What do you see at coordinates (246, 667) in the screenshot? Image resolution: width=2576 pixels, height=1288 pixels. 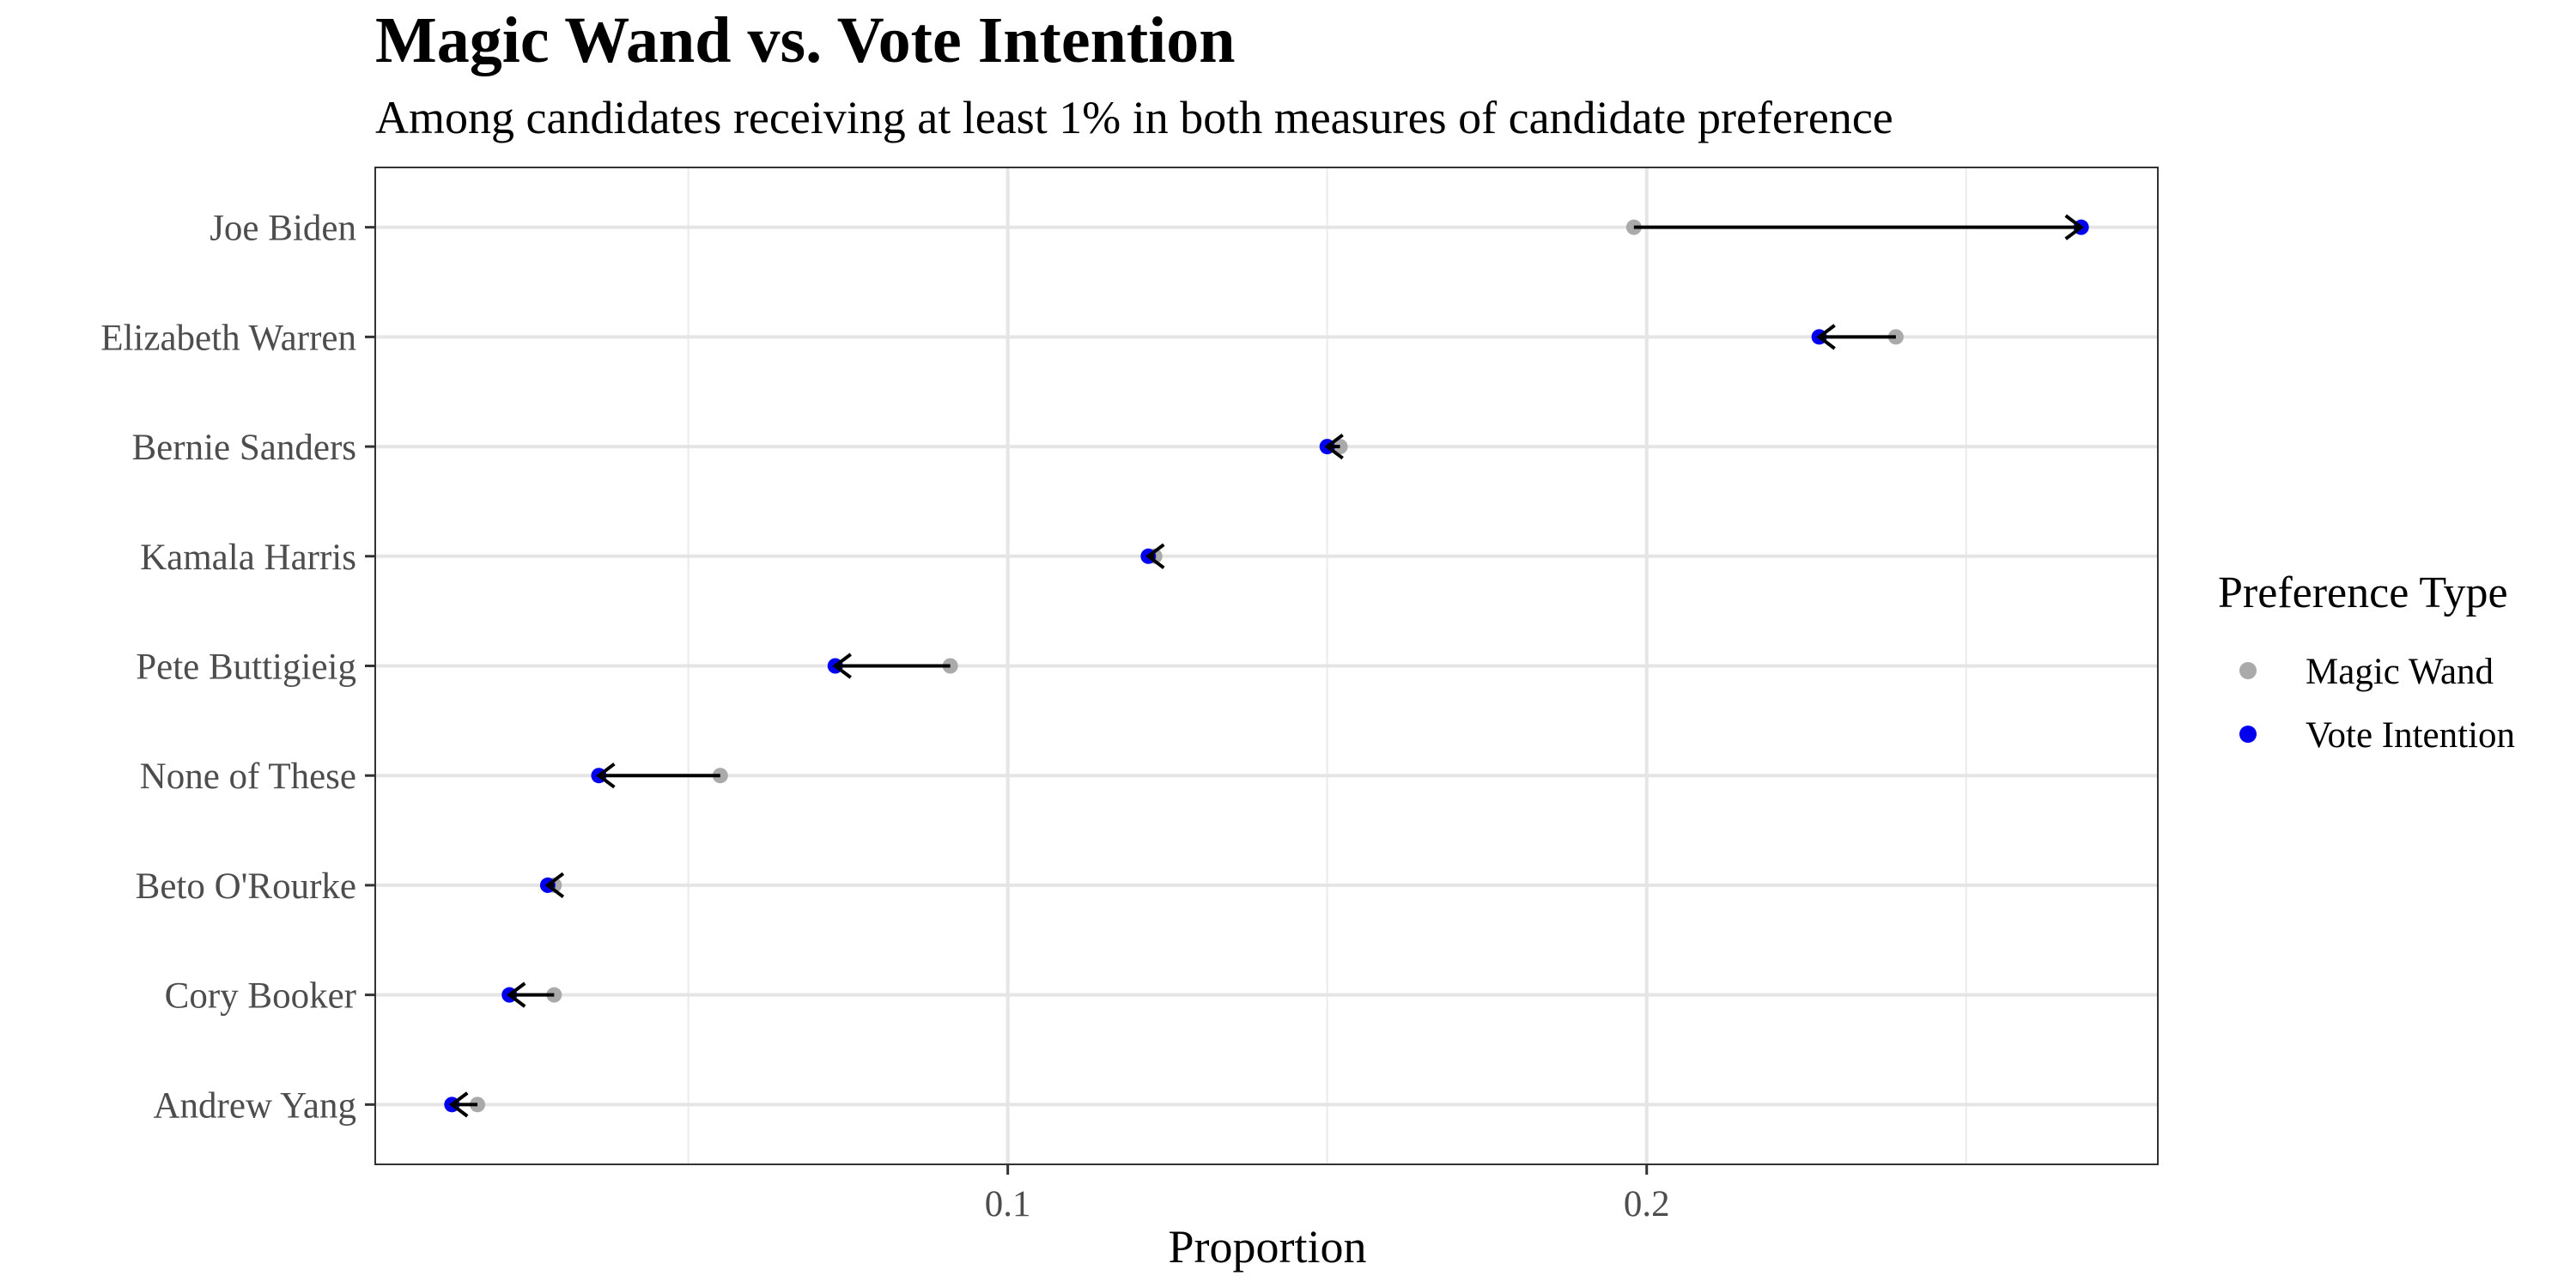 I see `y-tick-label: Pete Buttigieig` at bounding box center [246, 667].